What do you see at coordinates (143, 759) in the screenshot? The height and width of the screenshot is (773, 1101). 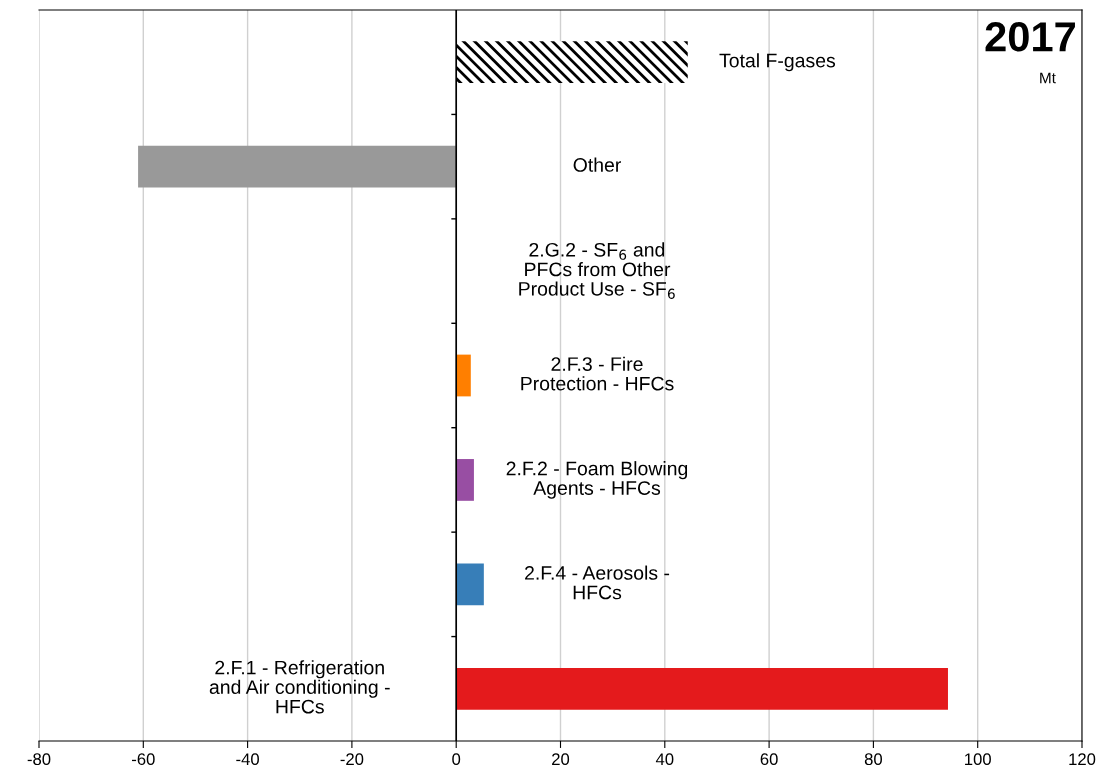 I see `x-tick-label: -60` at bounding box center [143, 759].